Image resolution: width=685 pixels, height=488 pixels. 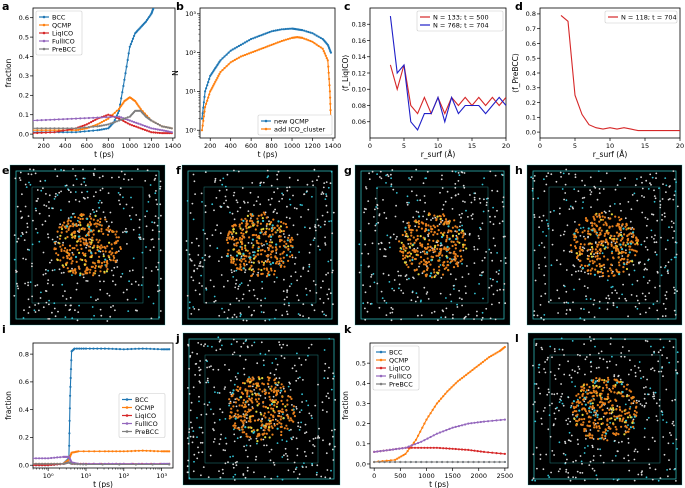 I want to click on snapshot-frame, so click(x=432, y=245).